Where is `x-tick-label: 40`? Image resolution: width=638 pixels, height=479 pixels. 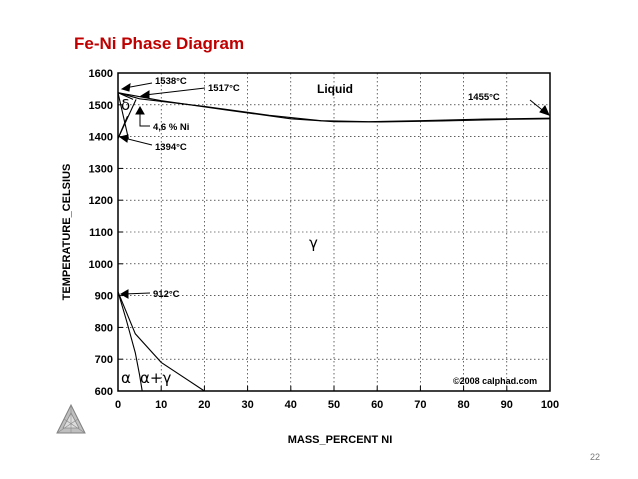
x-tick-label: 40 is located at coordinates (291, 405).